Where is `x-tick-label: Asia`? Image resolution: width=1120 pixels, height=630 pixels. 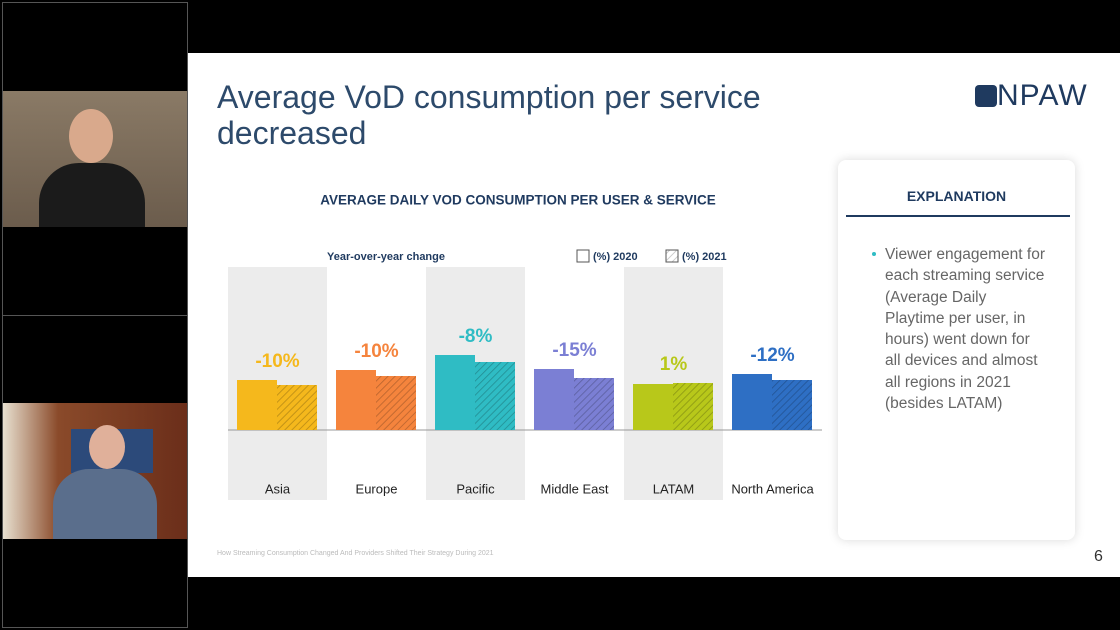 x-tick-label: Asia is located at coordinates (278, 488).